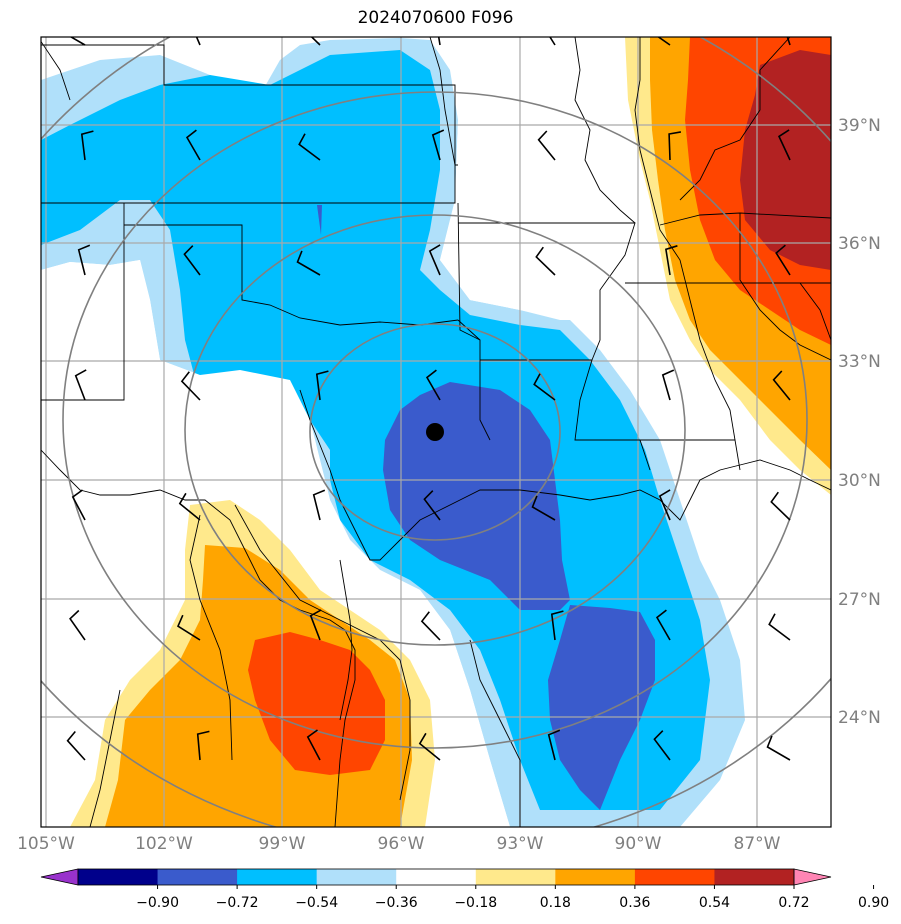  What do you see at coordinates (638, 844) in the screenshot?
I see `lon-label-90: 90°W` at bounding box center [638, 844].